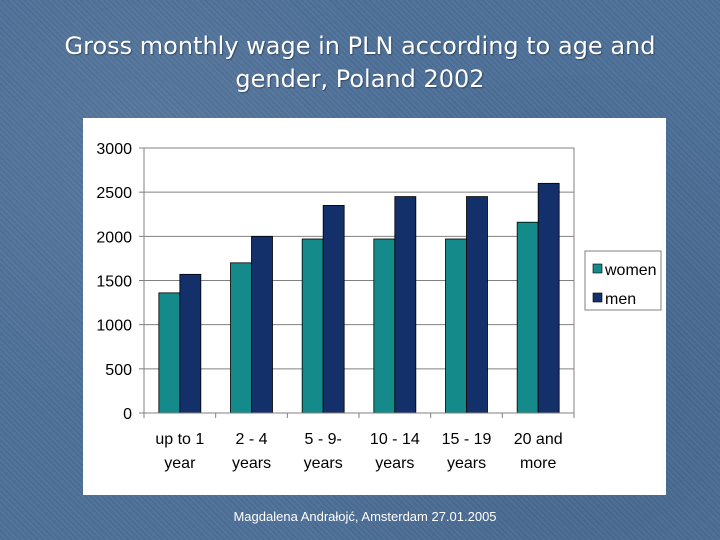 This screenshot has width=720, height=540. Describe the element at coordinates (630, 270) in the screenshot. I see `legend-label-women: women` at that location.